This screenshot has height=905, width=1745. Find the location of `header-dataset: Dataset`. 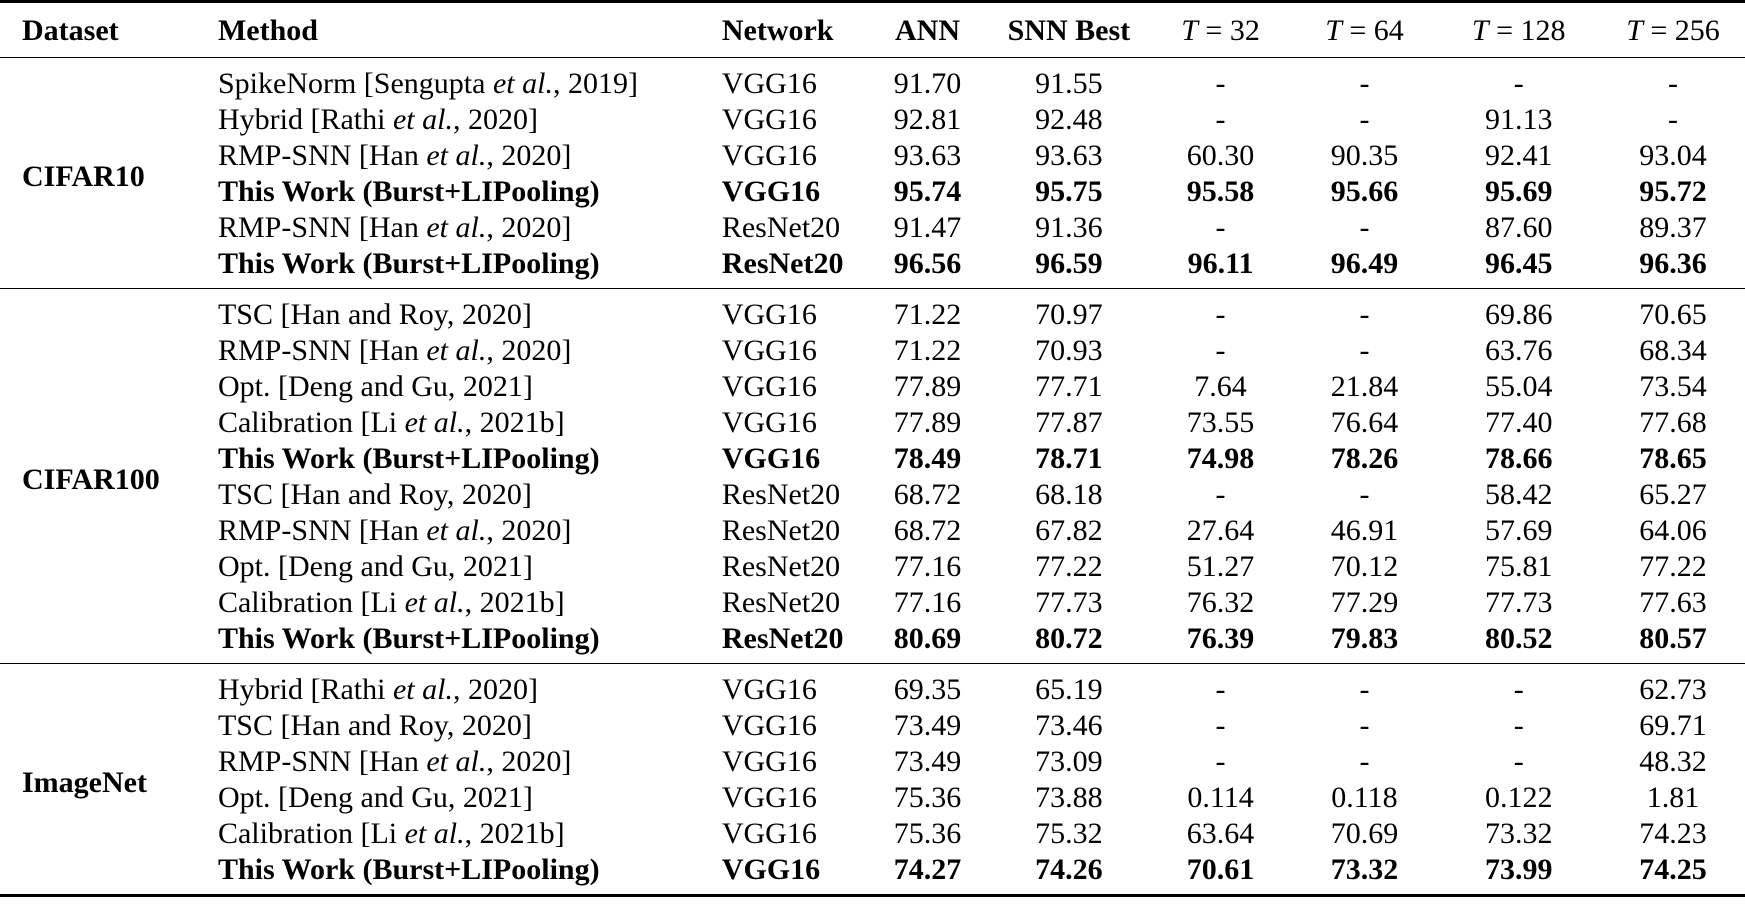

header-dataset: Dataset is located at coordinates (70, 30).